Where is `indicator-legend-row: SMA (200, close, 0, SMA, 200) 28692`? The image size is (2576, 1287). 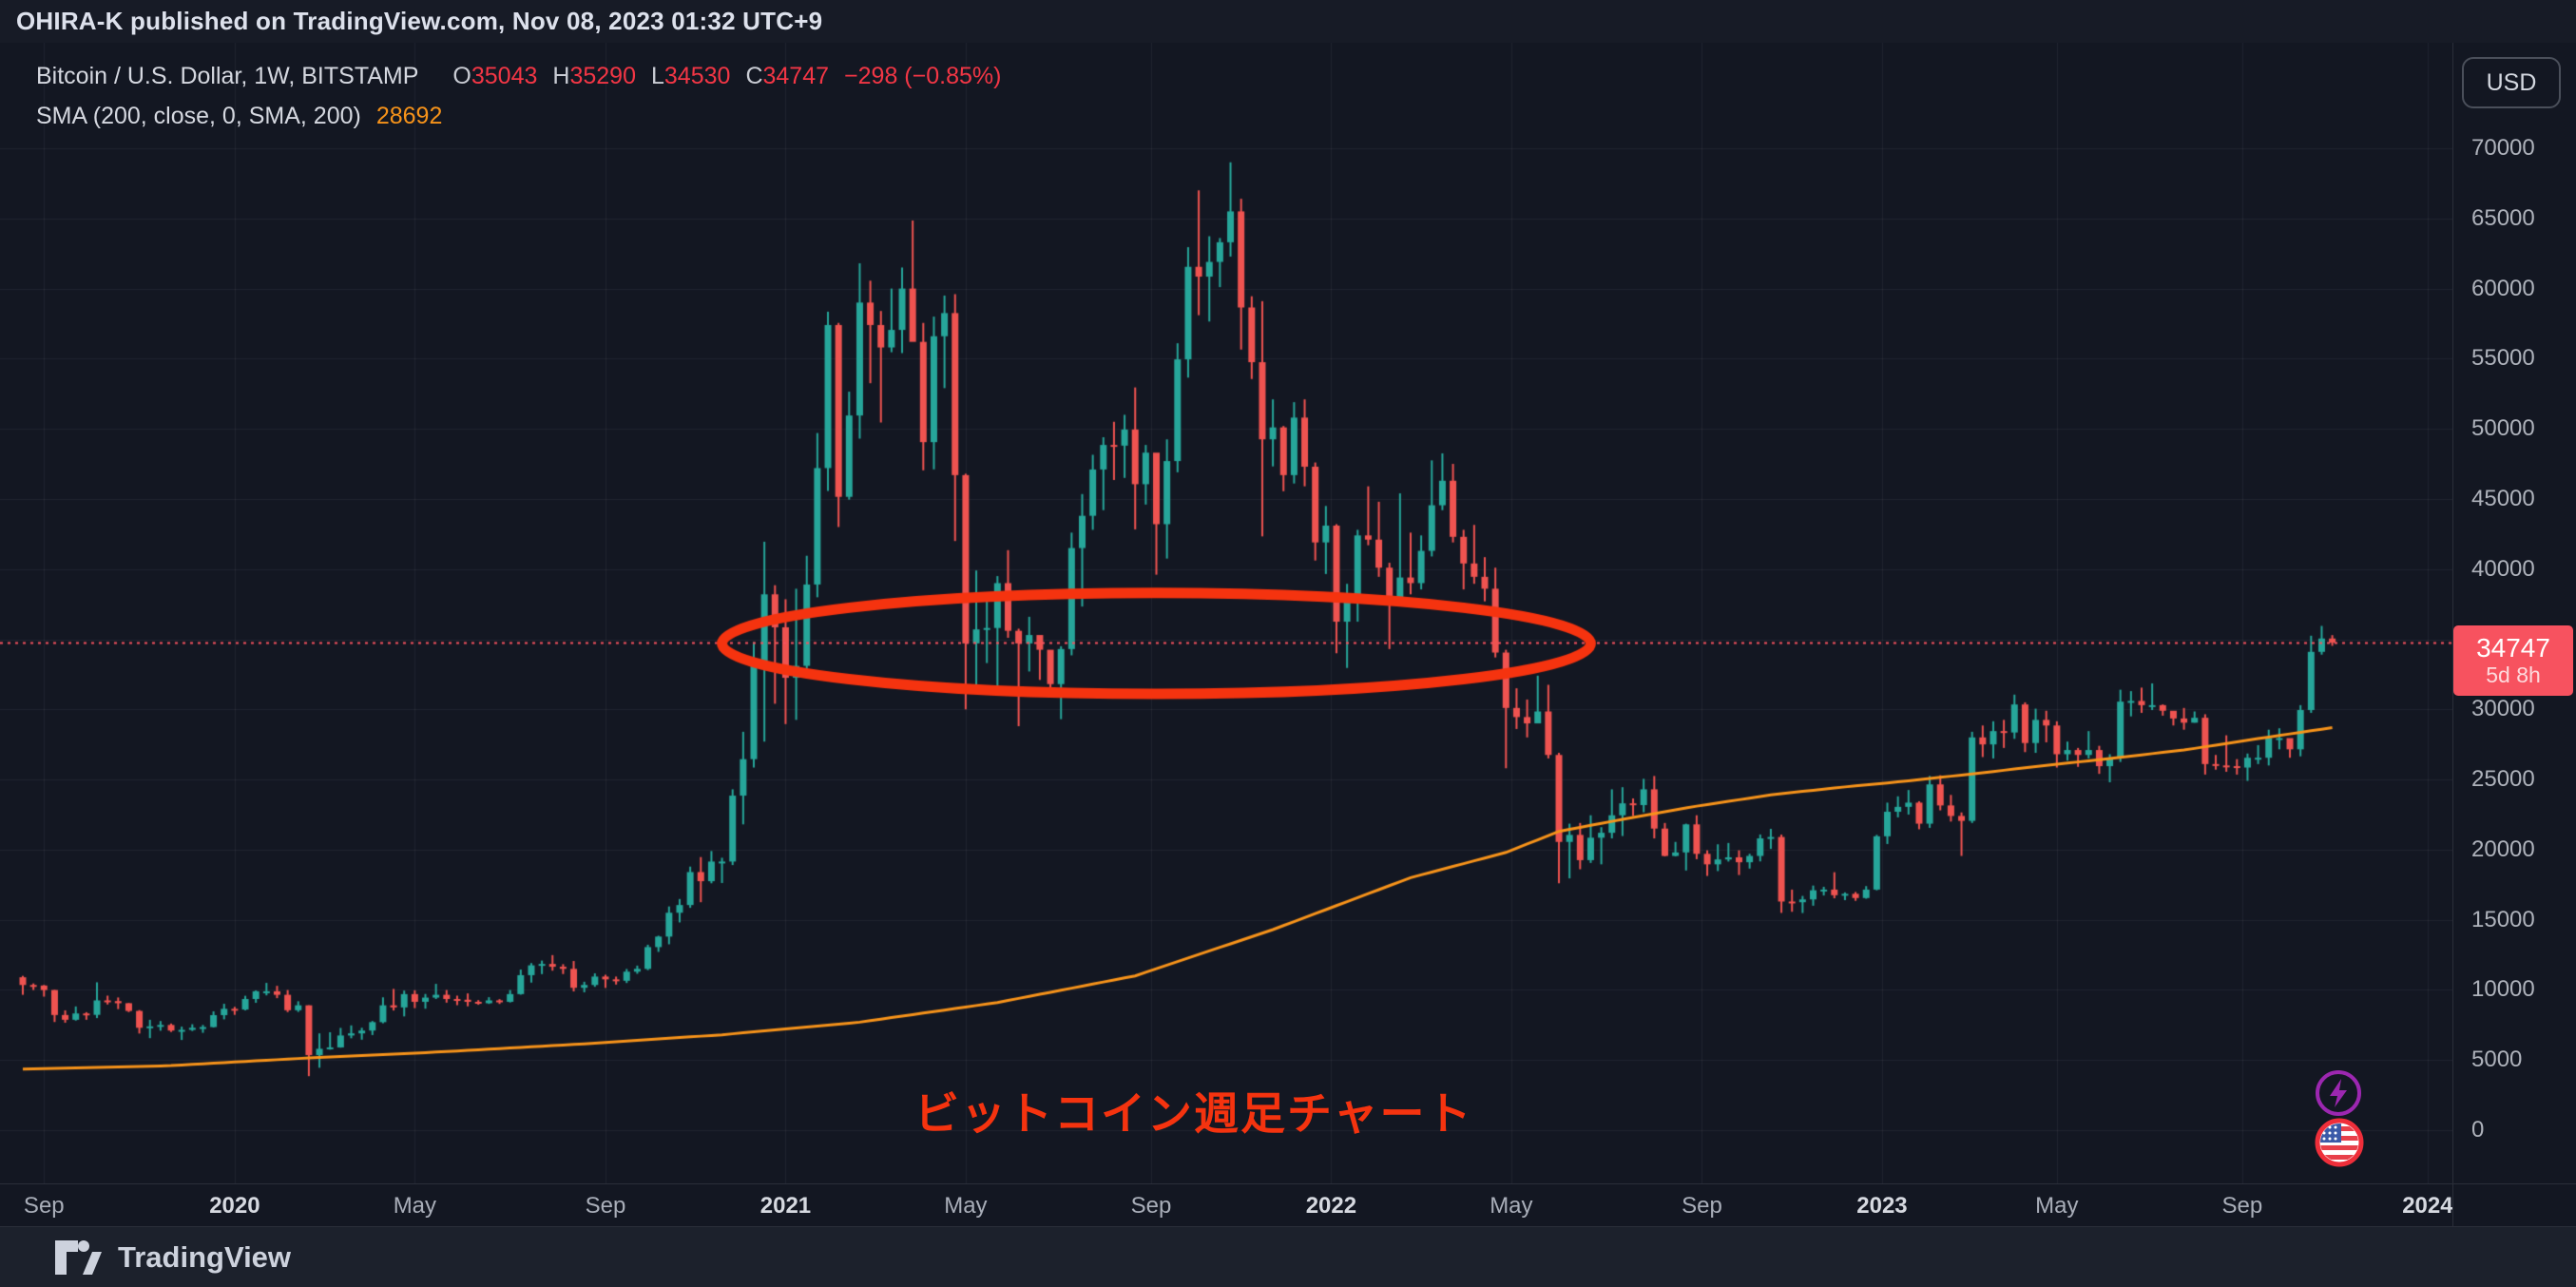
indicator-legend-row: SMA (200, close, 0, SMA, 200) 28692 is located at coordinates (518, 116).